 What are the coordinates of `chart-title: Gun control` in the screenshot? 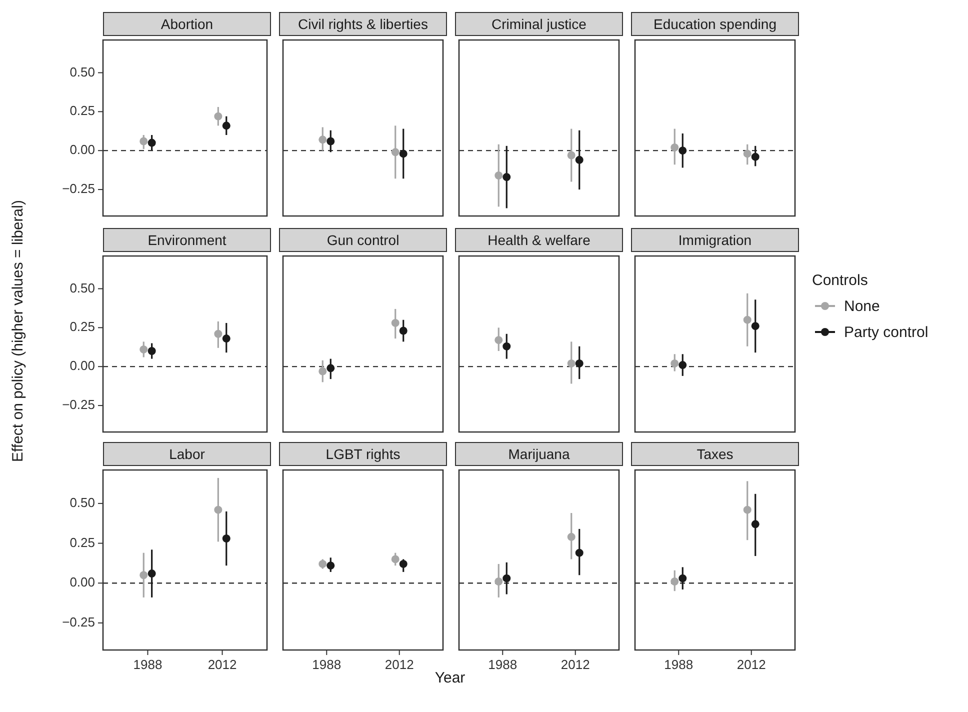 It's located at (363, 240).